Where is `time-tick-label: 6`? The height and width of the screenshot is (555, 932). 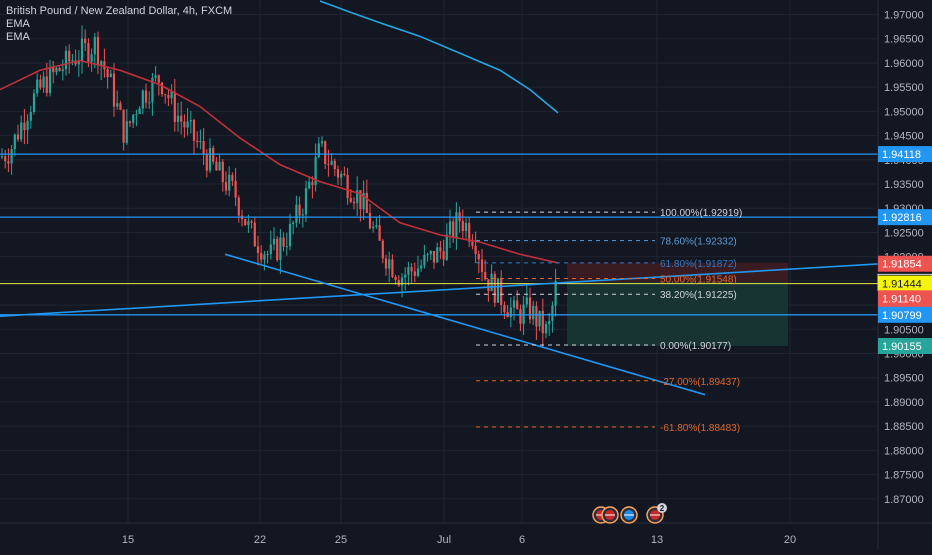 time-tick-label: 6 is located at coordinates (522, 540).